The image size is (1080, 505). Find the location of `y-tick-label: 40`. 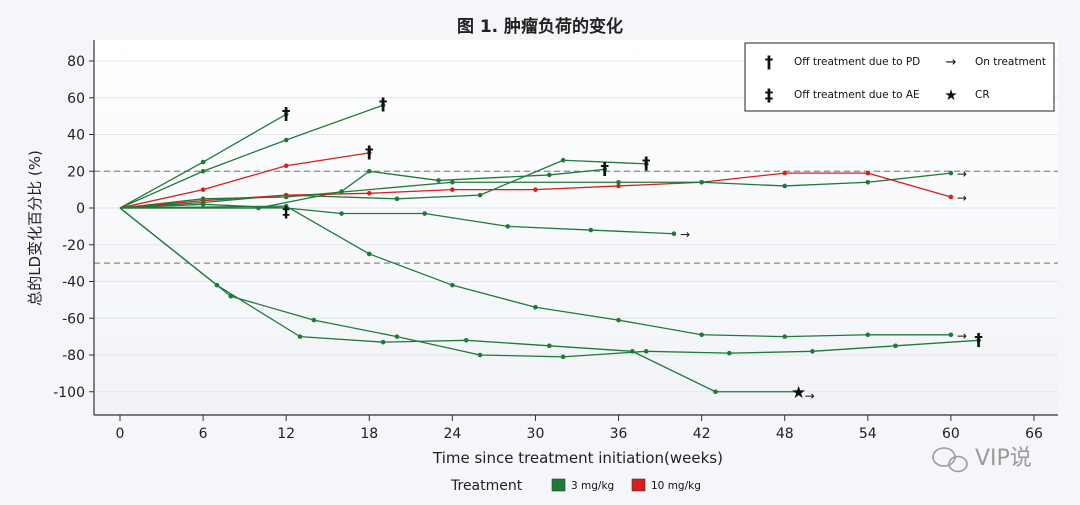

y-tick-label: 40 is located at coordinates (76, 136).